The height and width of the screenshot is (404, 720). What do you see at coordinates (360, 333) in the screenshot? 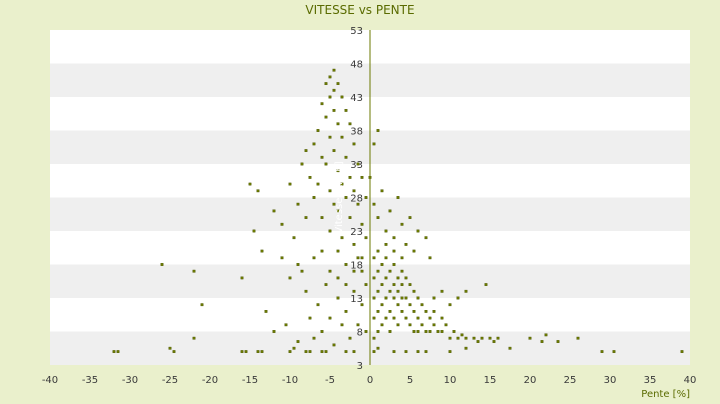
I see `y-tick-label: 8` at bounding box center [360, 333].